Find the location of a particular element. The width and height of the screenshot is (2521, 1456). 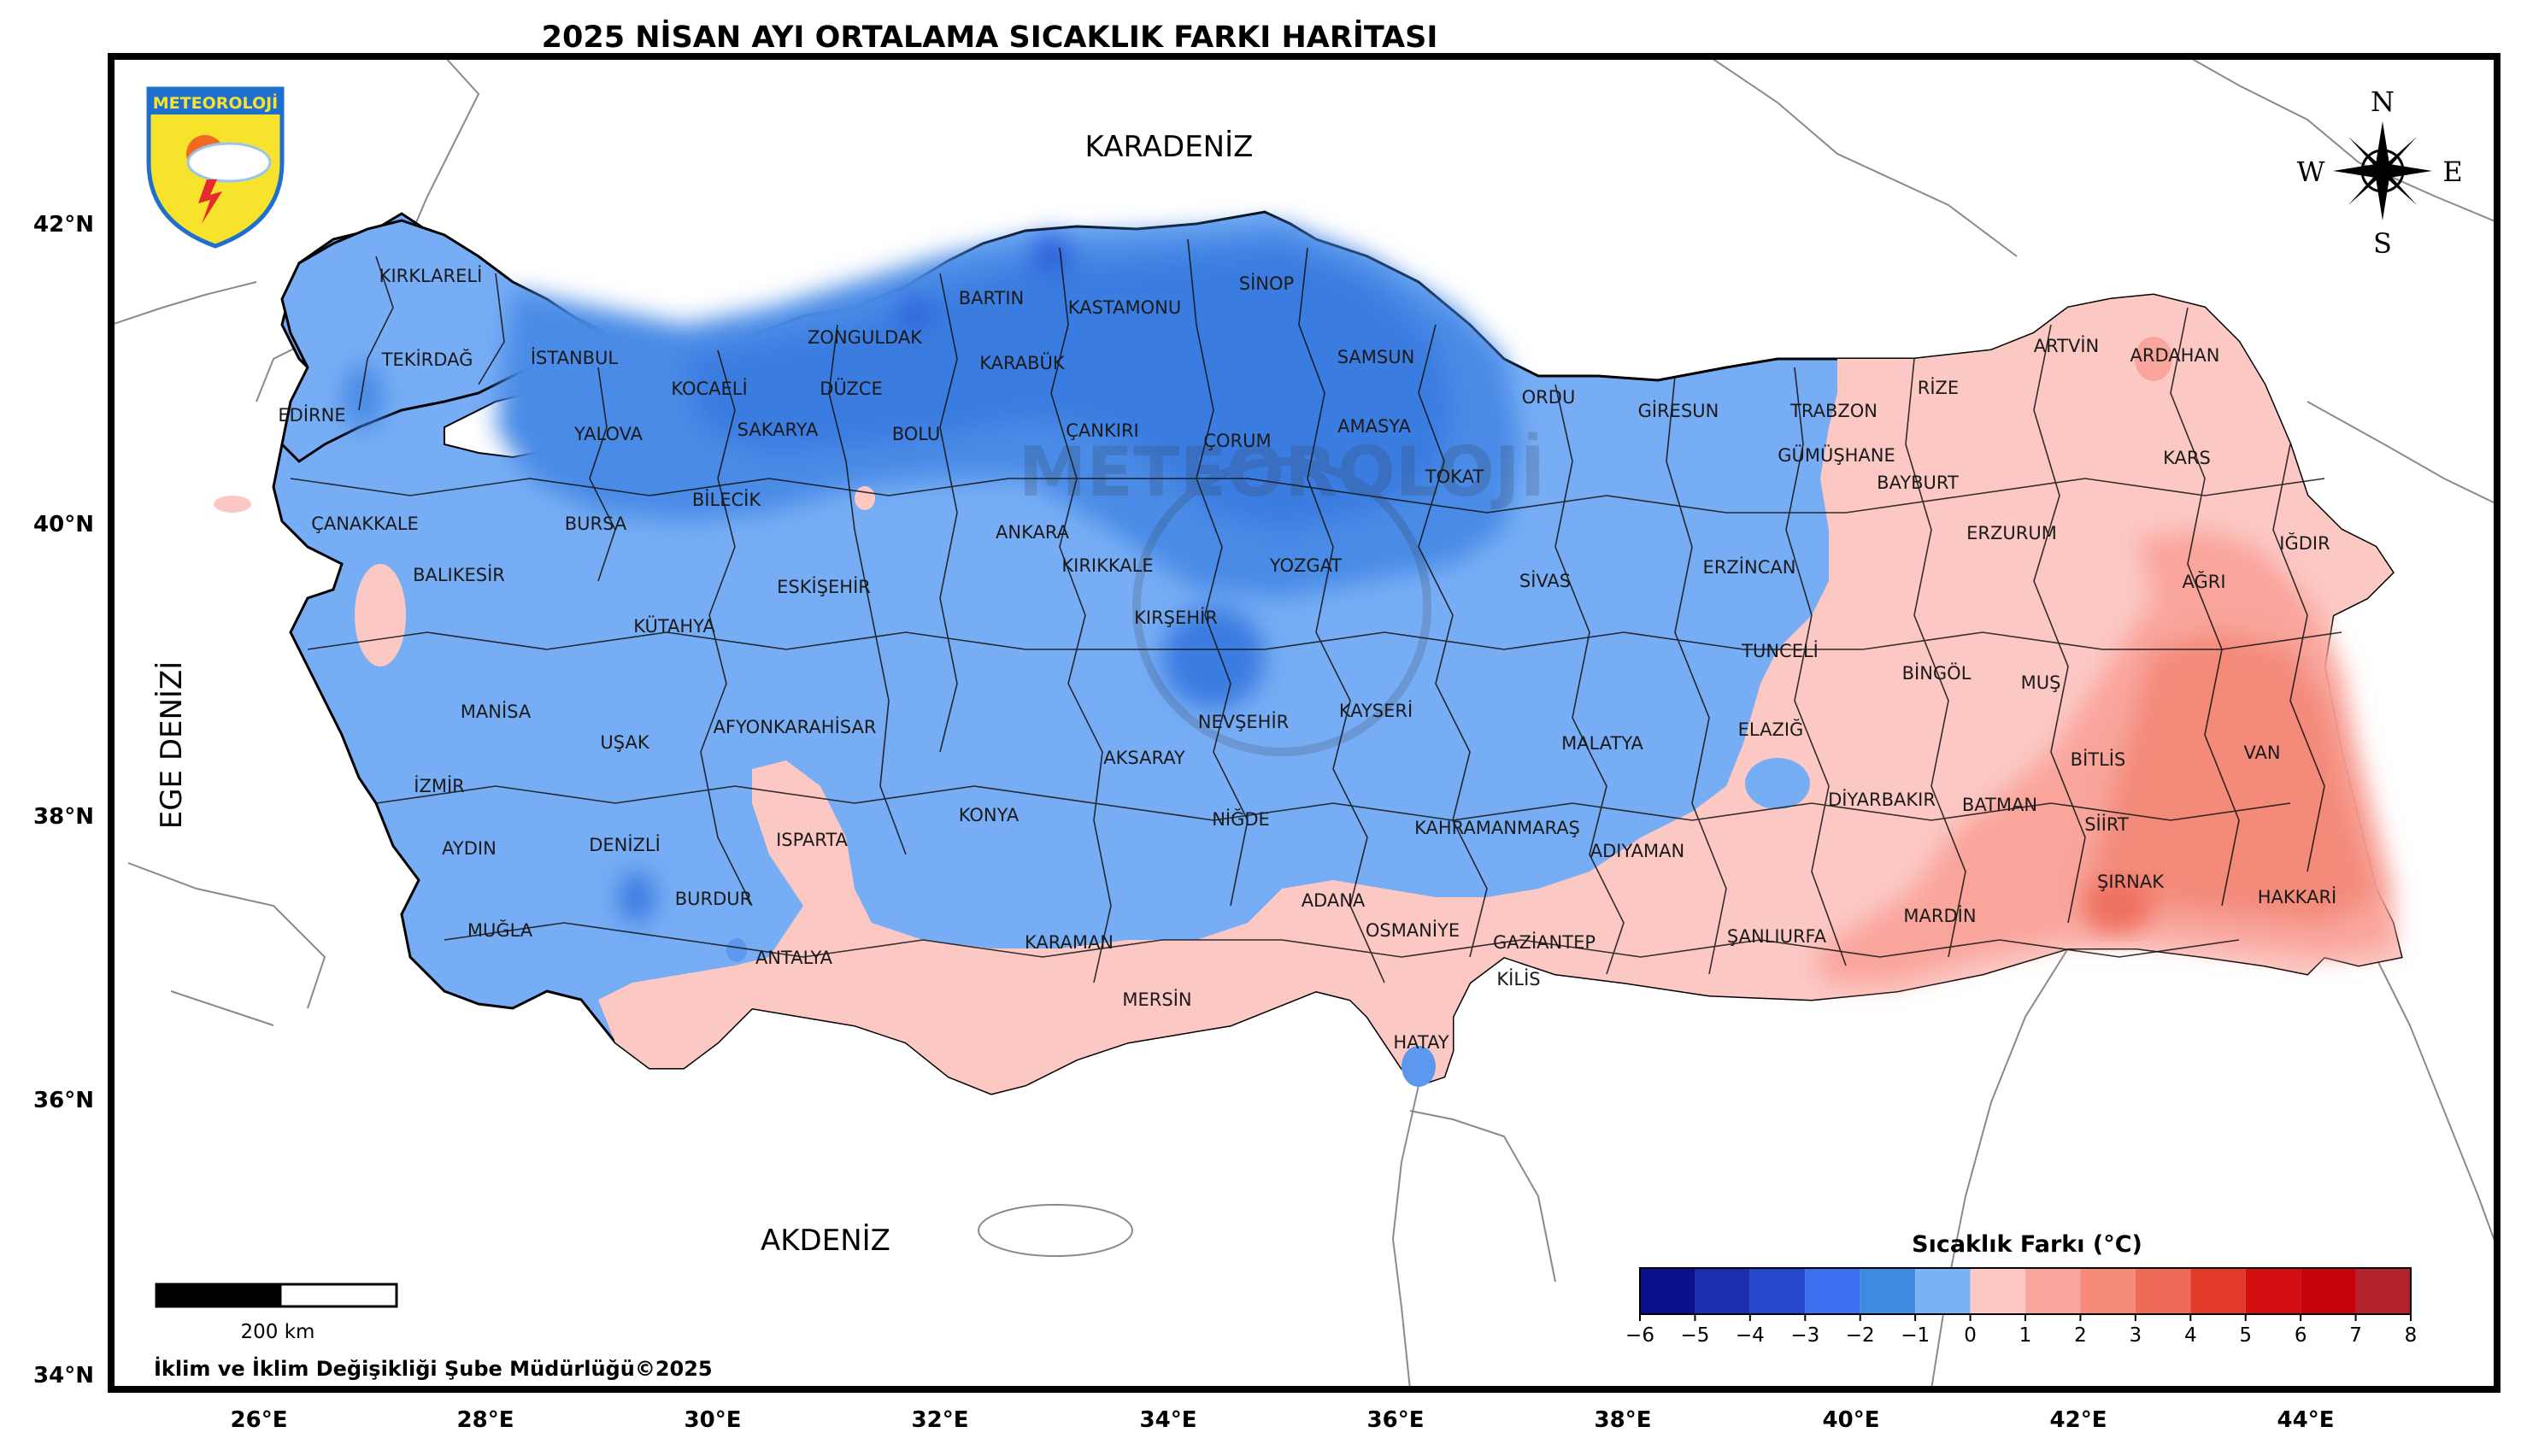

province-label: BİTLİS is located at coordinates (2098, 759).